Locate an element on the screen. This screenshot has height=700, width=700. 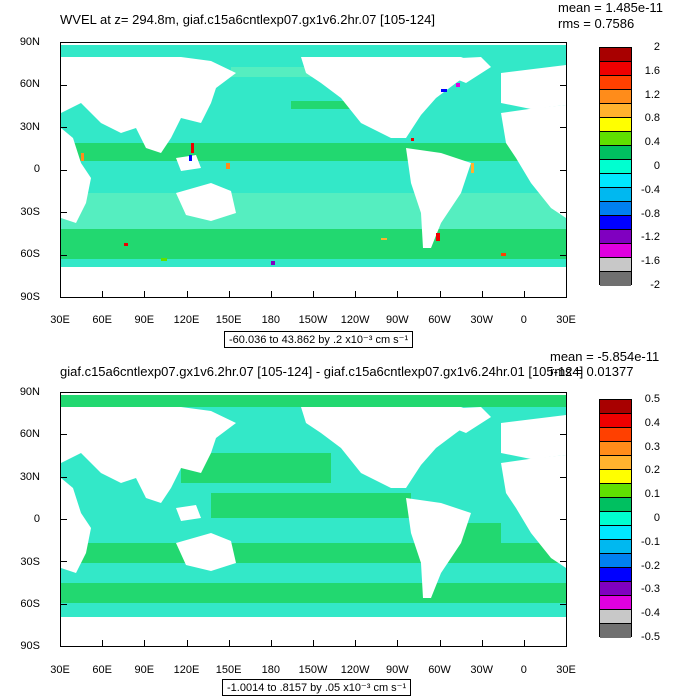
panel2-rms: rms = 0.01377 is located at coordinates (592, 371).